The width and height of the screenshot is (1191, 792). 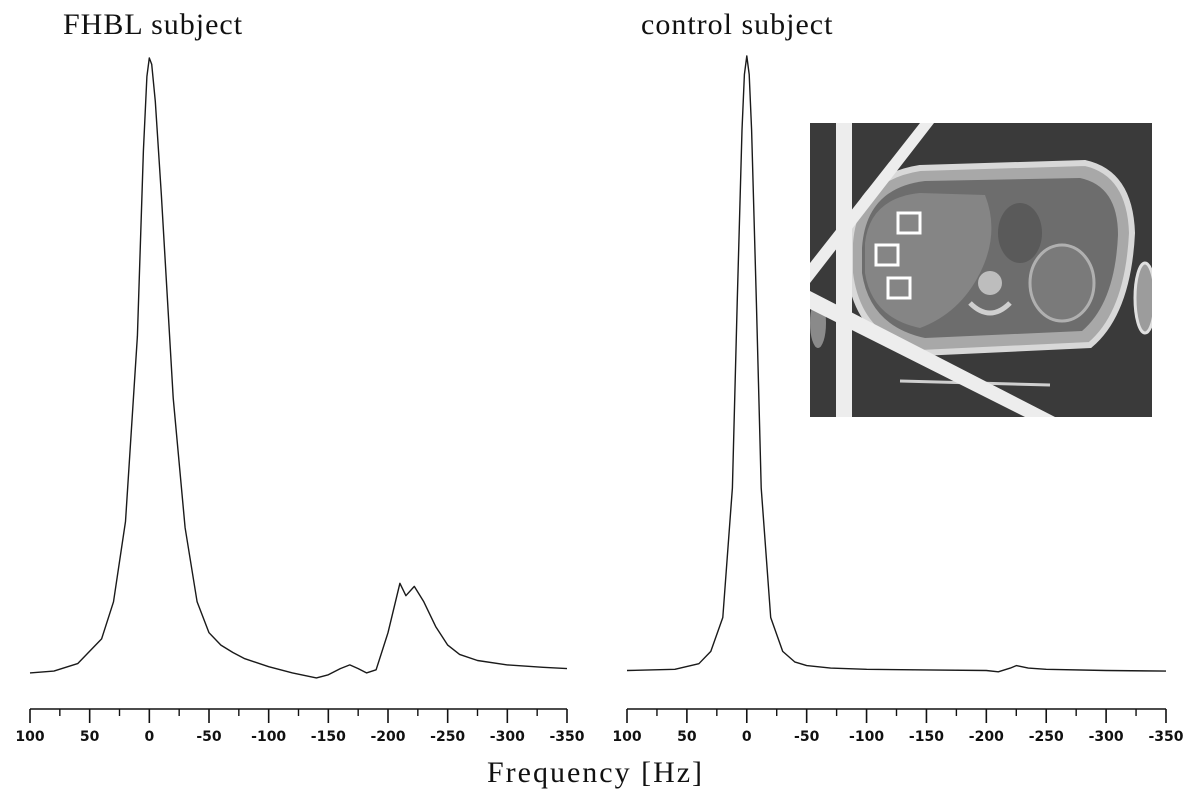 I want to click on chart-title-fhbl: FHBL subject, so click(x=153, y=24).